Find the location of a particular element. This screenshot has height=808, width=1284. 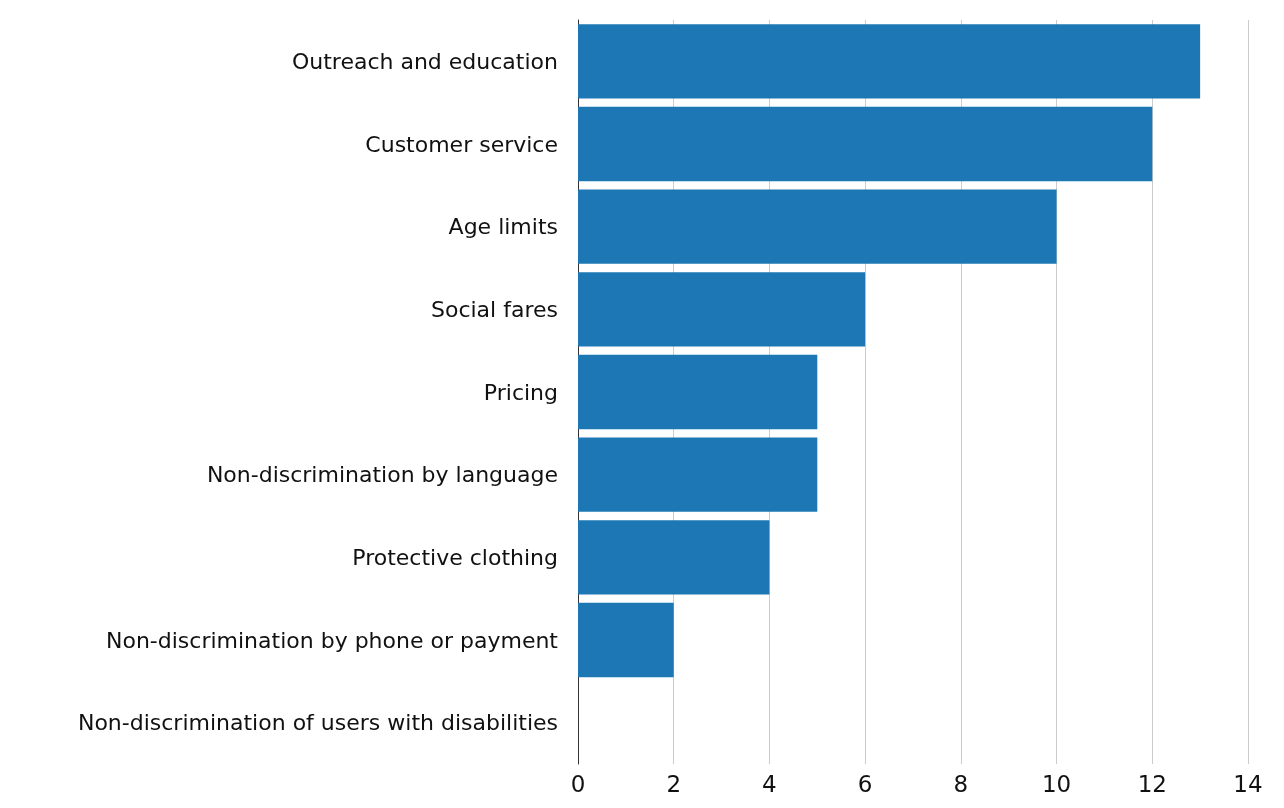

x-tick-label: 12 is located at coordinates (1152, 783).